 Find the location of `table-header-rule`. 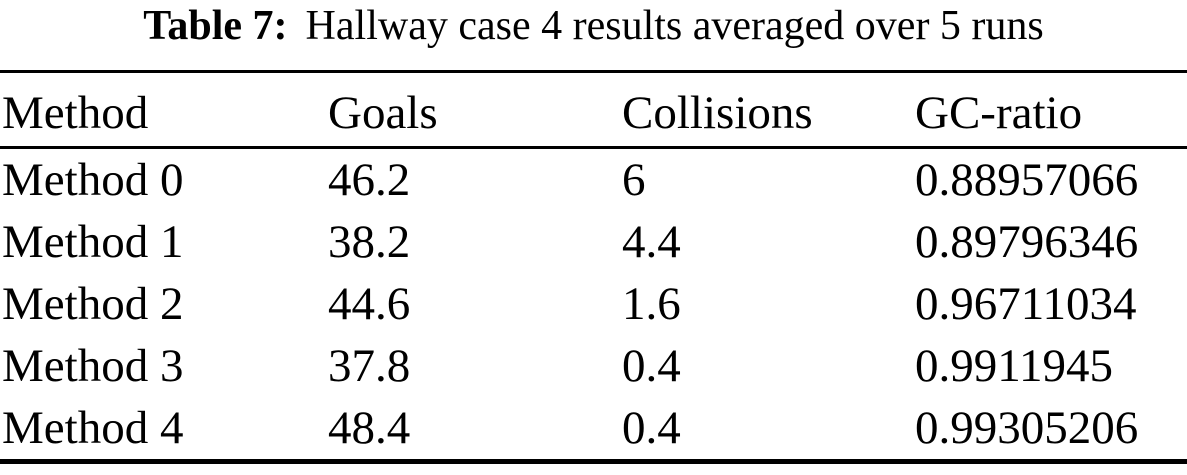

table-header-rule is located at coordinates (593, 147).